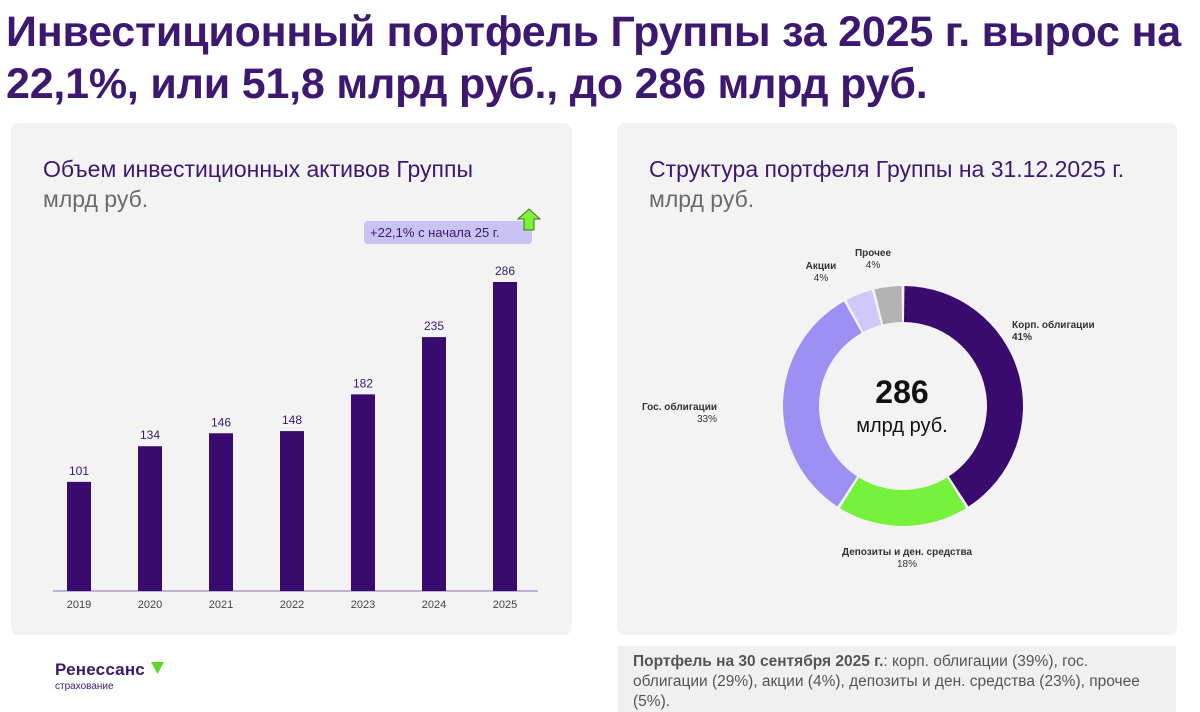 The height and width of the screenshot is (712, 1200). Describe the element at coordinates (821, 266) in the screenshot. I see `slice-label: Акции` at that location.